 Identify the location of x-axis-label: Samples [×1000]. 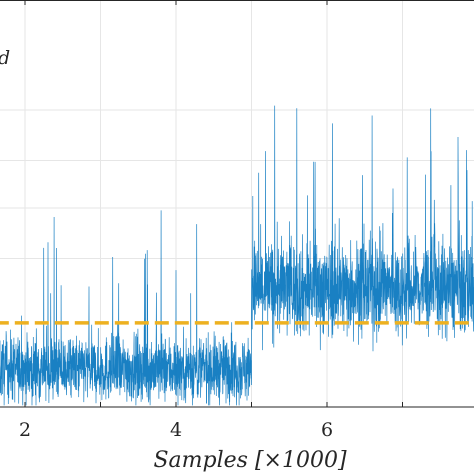
(249, 460).